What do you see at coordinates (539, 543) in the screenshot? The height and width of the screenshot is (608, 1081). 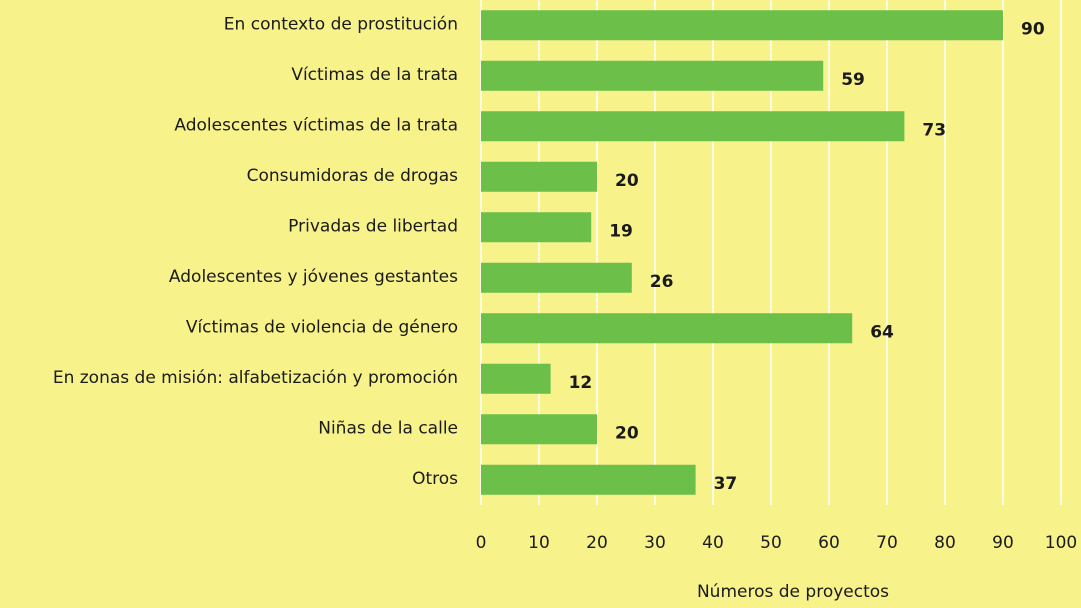 I see `x-tick-label: 10` at bounding box center [539, 543].